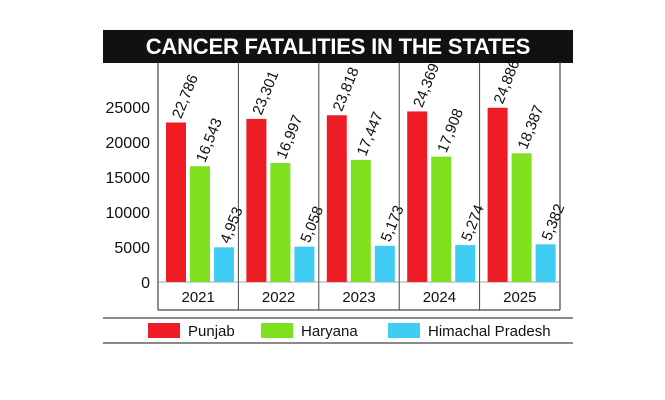 The height and width of the screenshot is (400, 665). I want to click on x-tick-label: 2021, so click(198, 297).